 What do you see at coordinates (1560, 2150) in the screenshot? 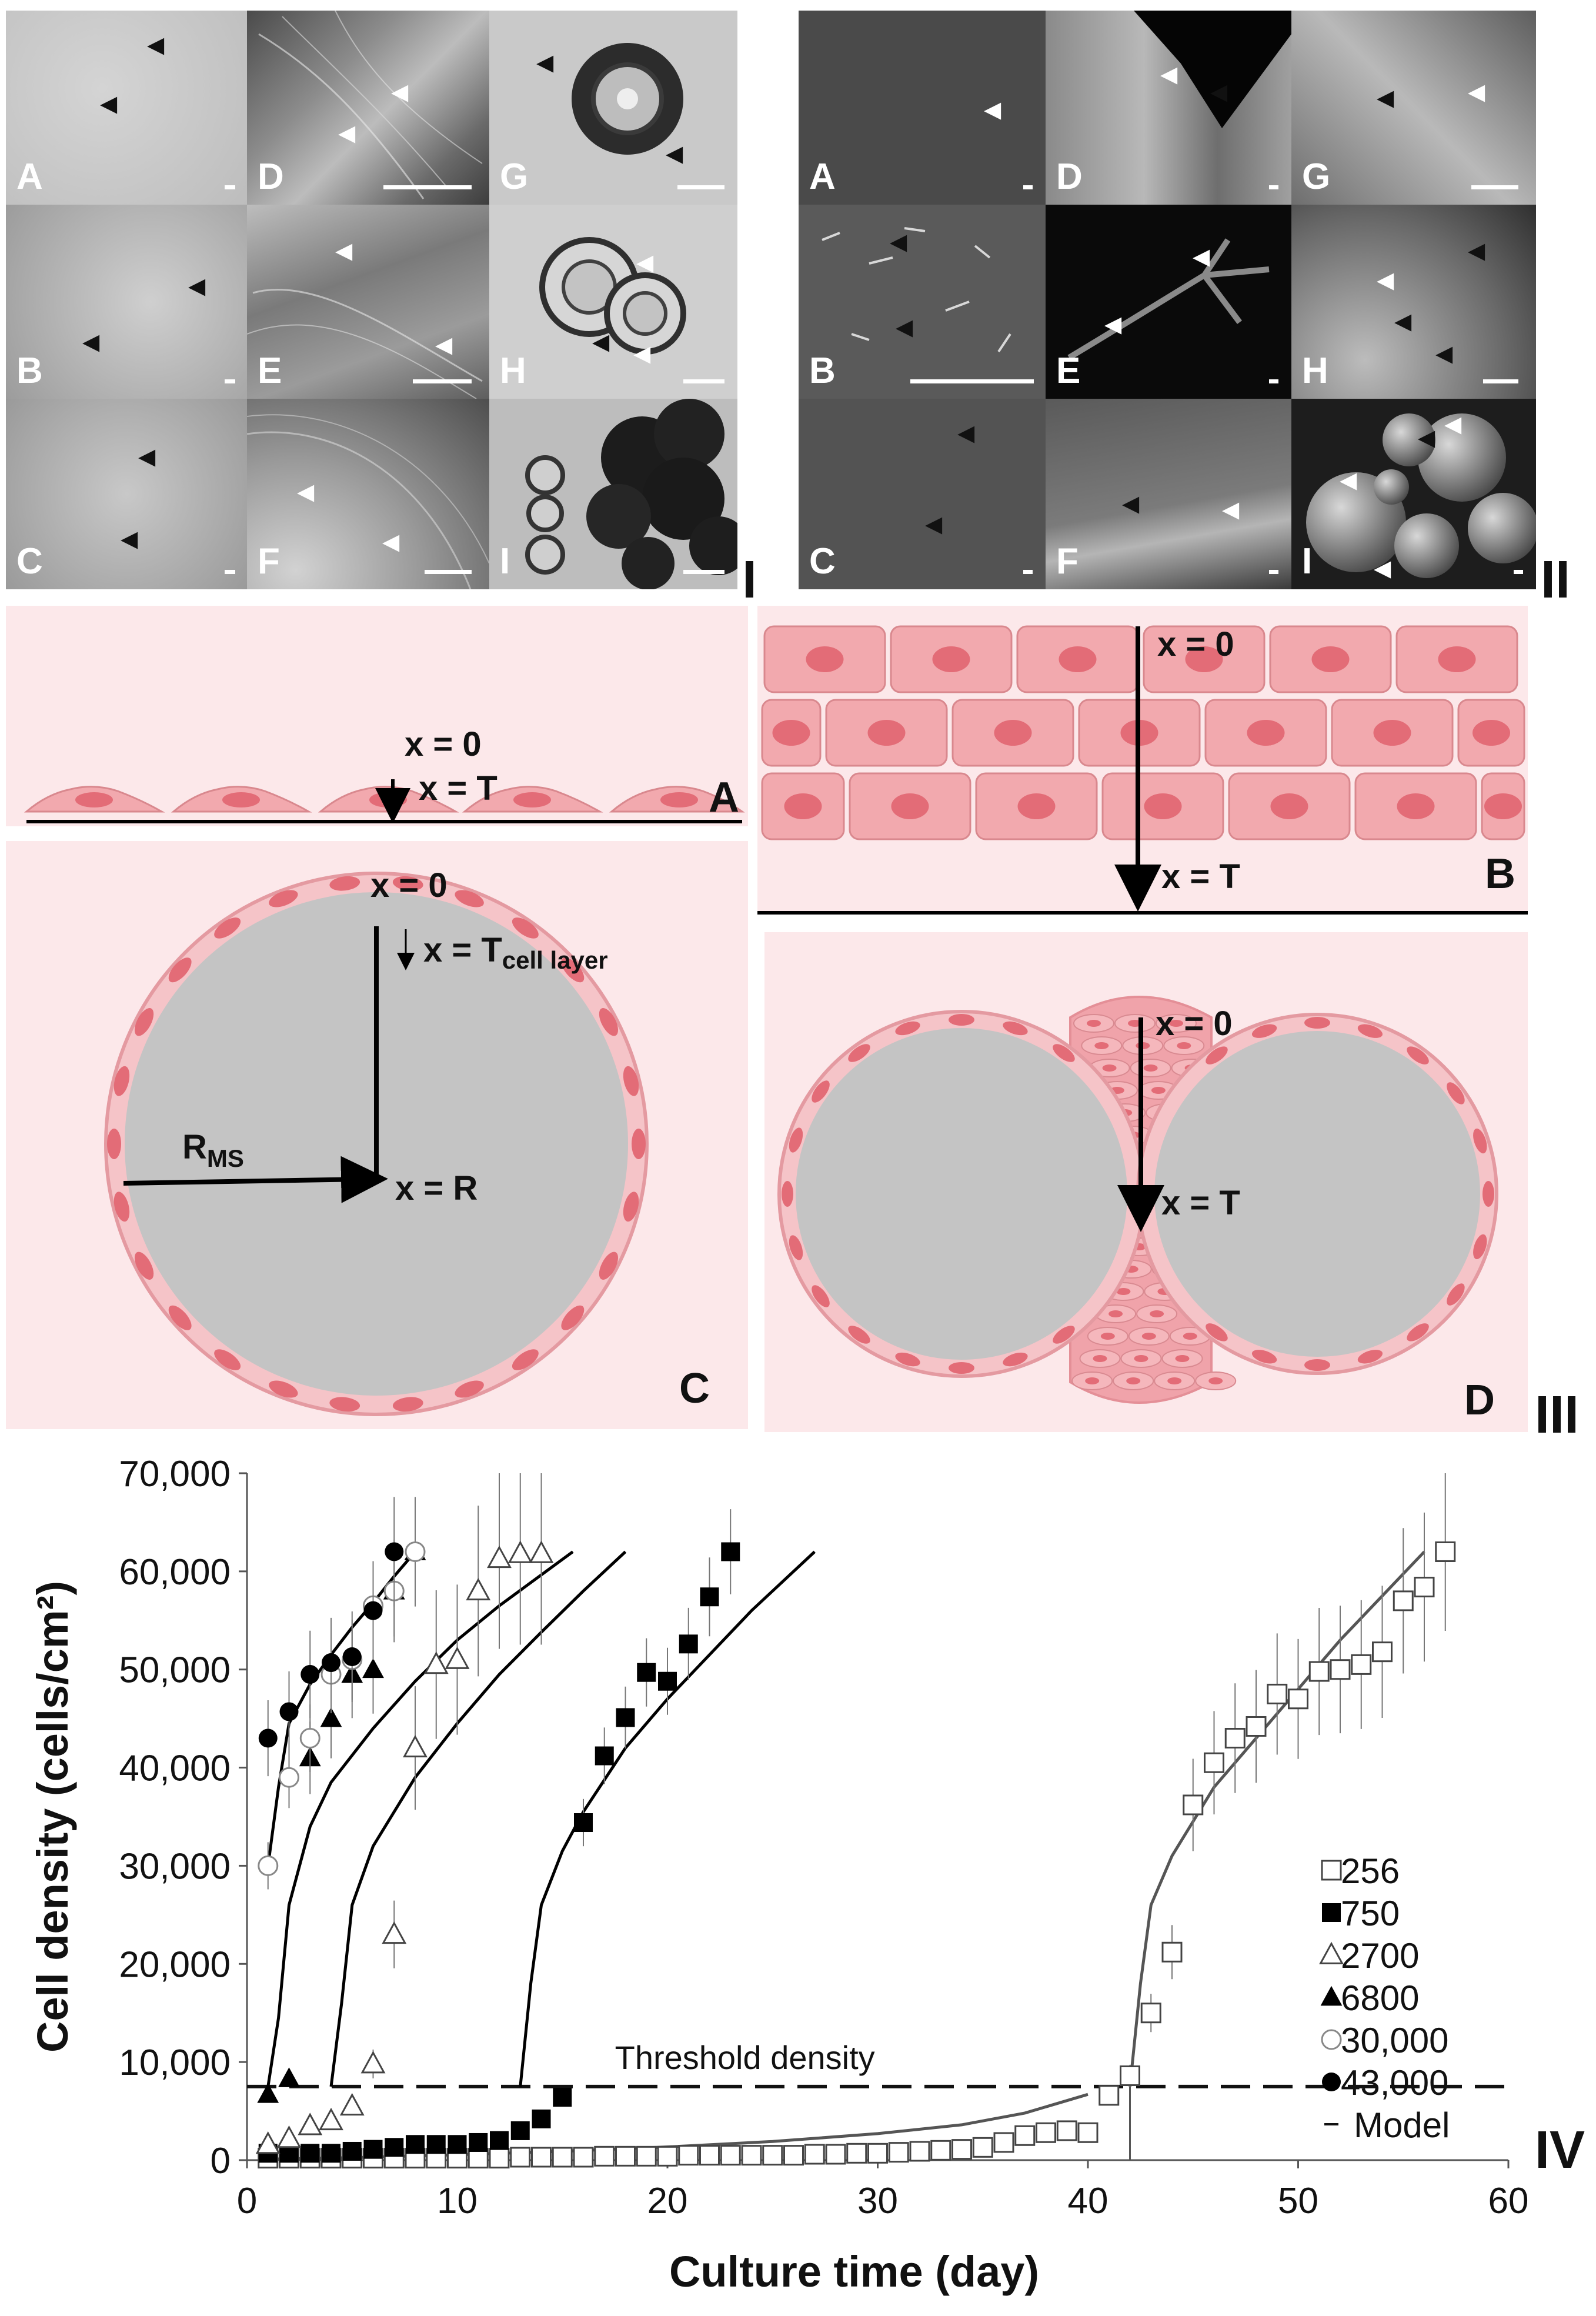
I see `panel-label-iv: IV` at bounding box center [1560, 2150].